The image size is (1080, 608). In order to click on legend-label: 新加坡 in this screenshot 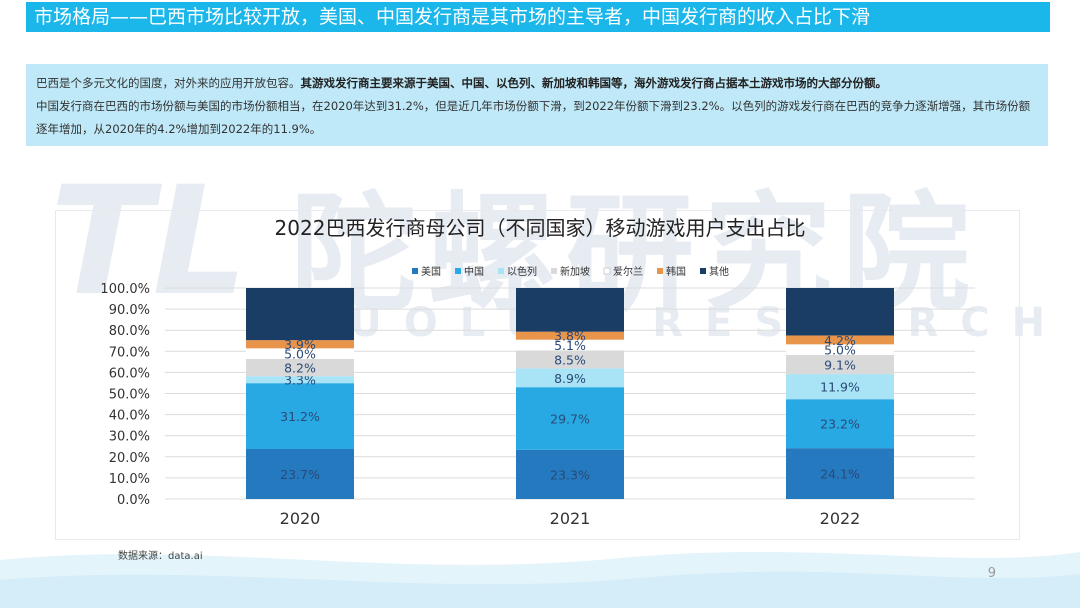, I will do `click(575, 271)`.